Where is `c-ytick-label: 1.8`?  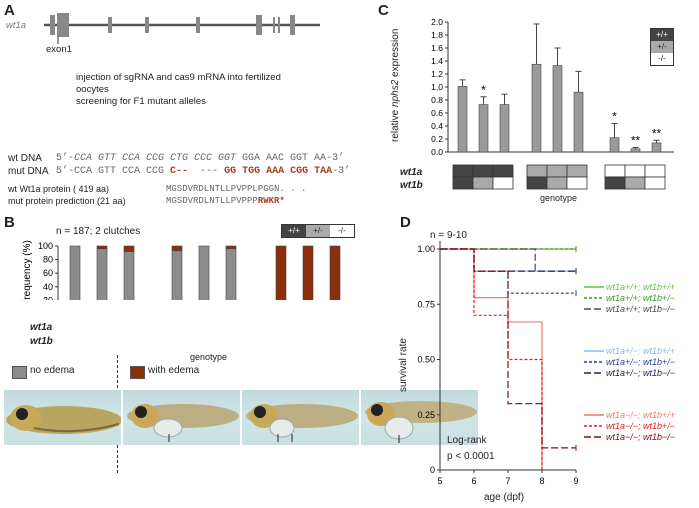
c-ytick-label: 1.8 is located at coordinates (437, 35).